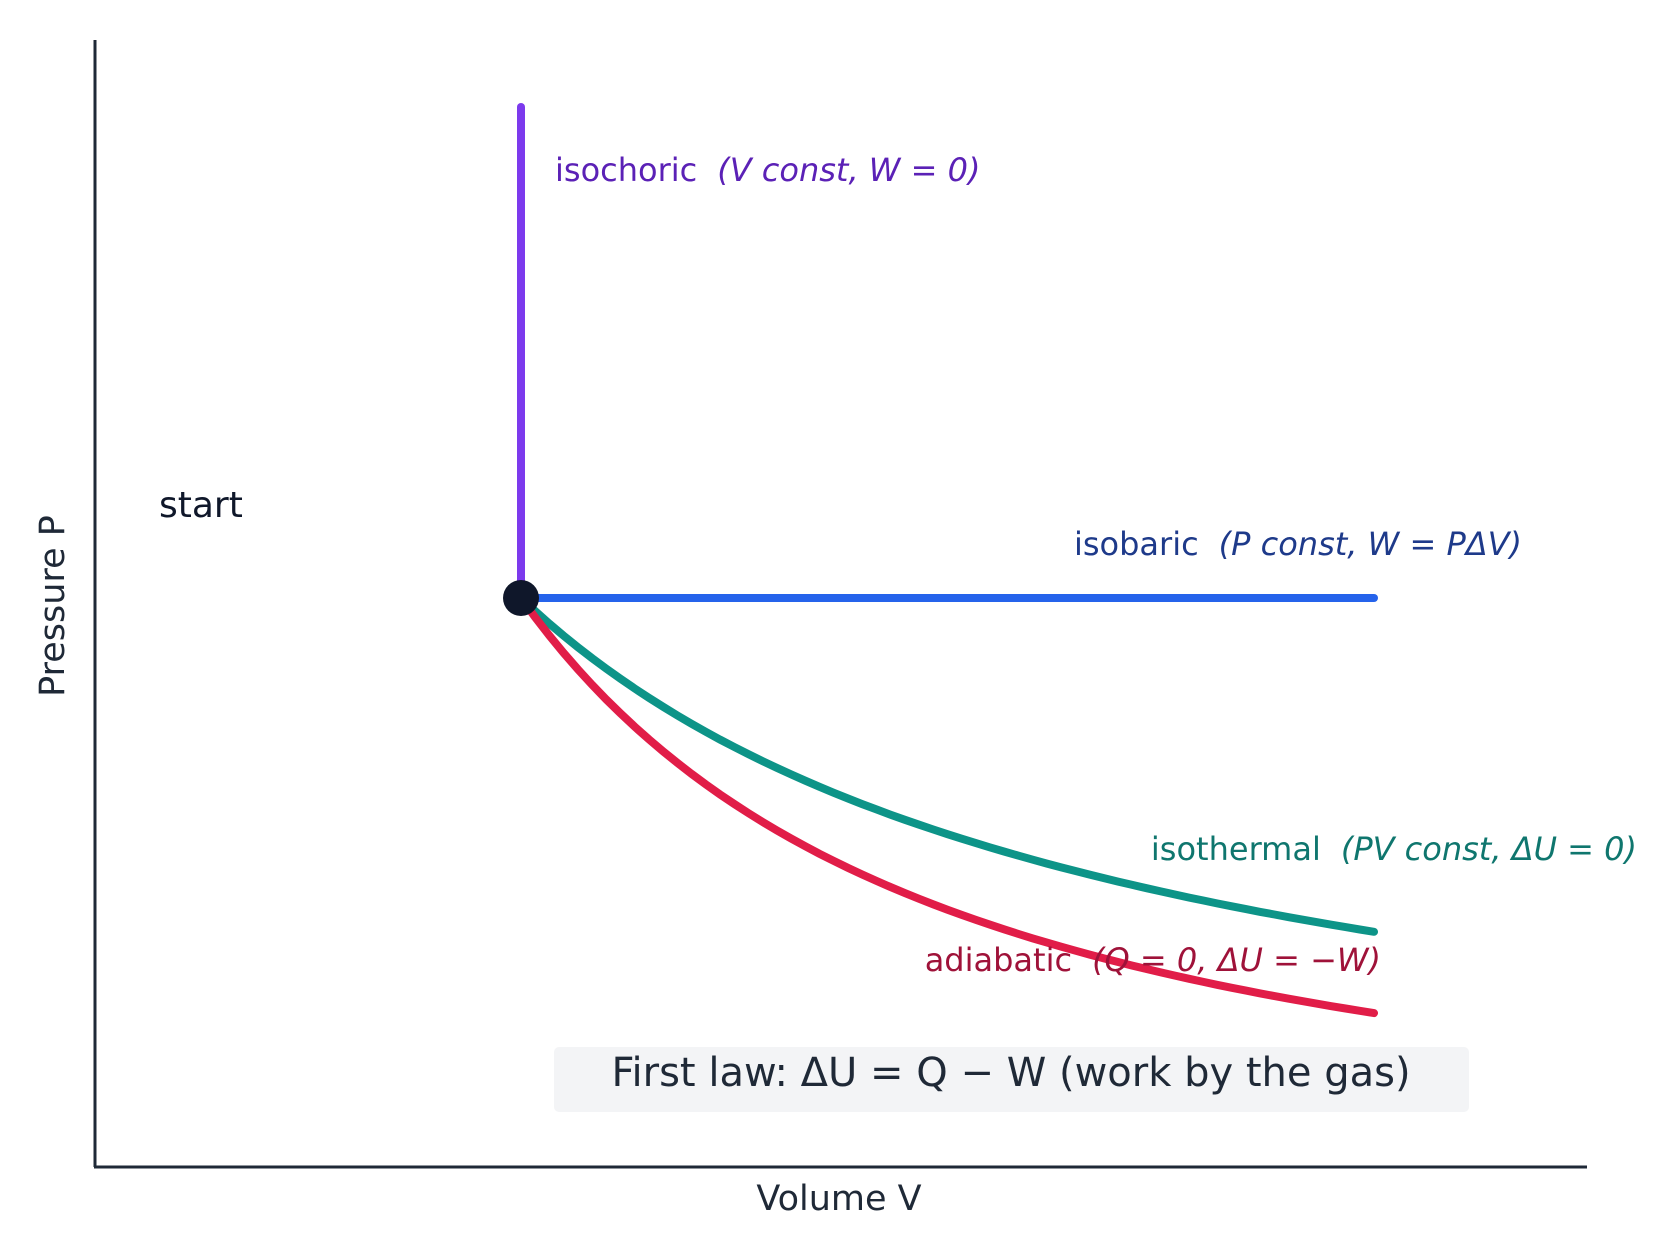 Image resolution: width=1672 pixels, height=1257 pixels. Describe the element at coordinates (1136, 544) in the screenshot. I see `process-name: isobaric` at that location.